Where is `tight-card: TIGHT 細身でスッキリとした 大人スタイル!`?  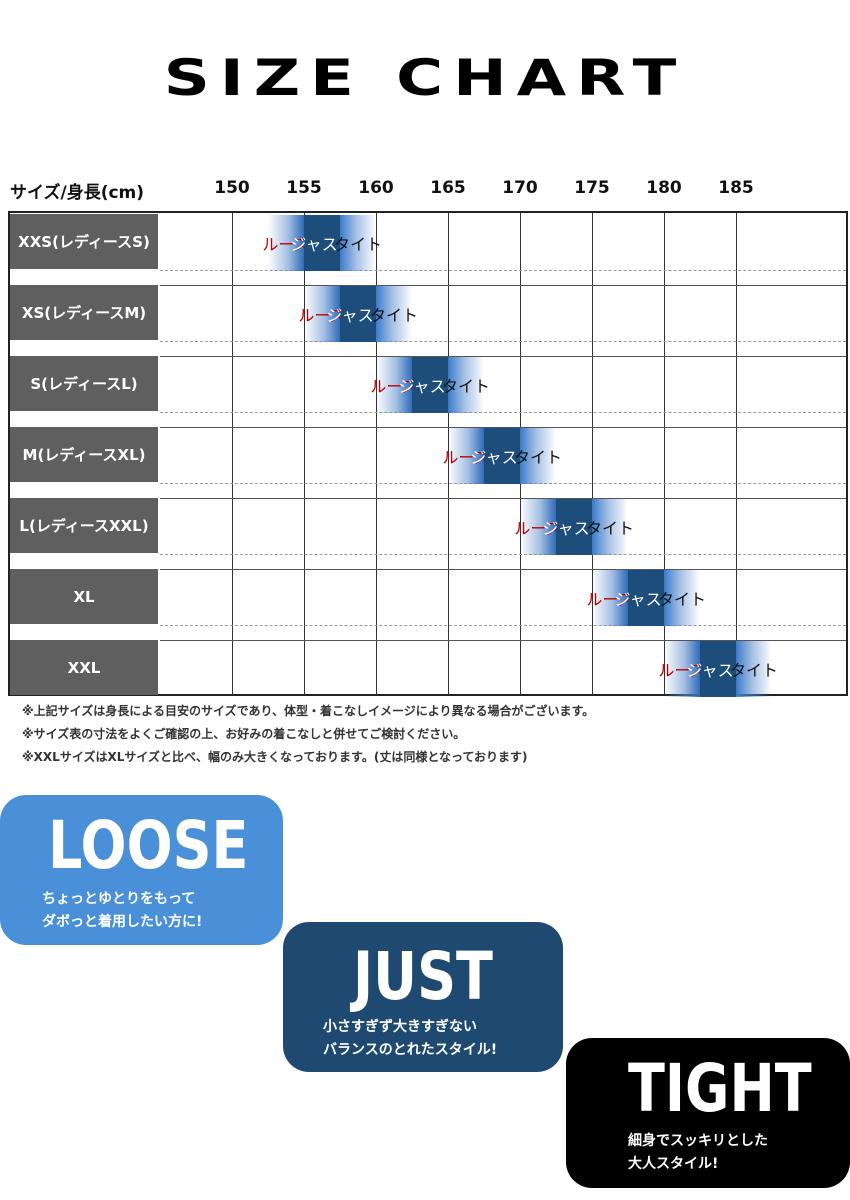 tight-card: TIGHT 細身でスッキリとした 大人スタイル! is located at coordinates (708, 1113).